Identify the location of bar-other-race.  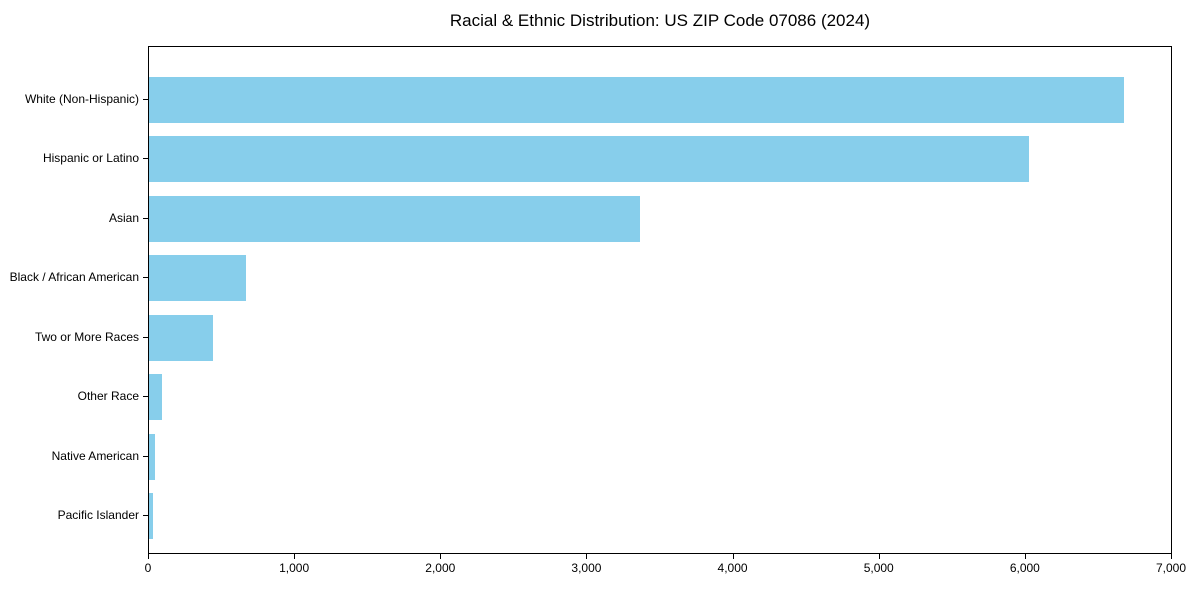
(155, 397).